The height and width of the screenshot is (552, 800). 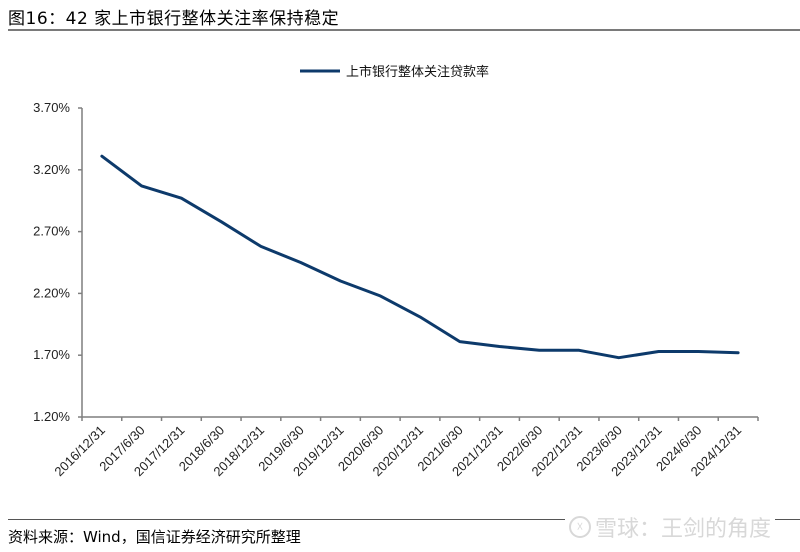 What do you see at coordinates (51, 292) in the screenshot?
I see `y-tick-label: 2.20%` at bounding box center [51, 292].